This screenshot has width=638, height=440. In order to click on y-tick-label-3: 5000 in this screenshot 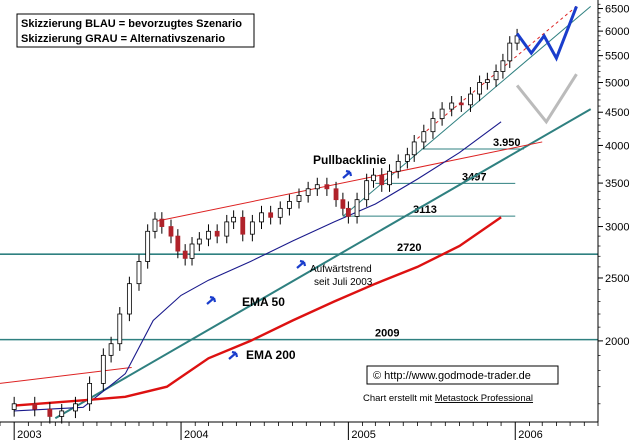, I will do `click(617, 84)`.